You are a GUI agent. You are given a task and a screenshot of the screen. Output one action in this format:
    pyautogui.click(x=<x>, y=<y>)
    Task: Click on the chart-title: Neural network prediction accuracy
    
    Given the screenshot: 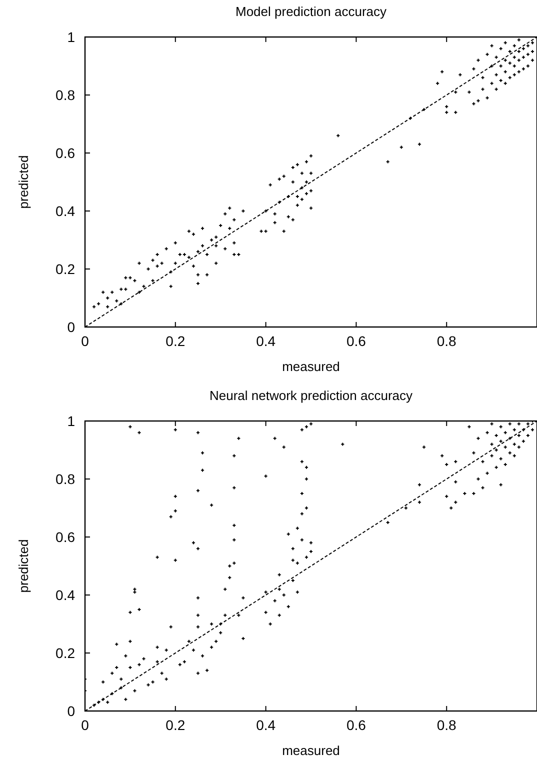 What is the action you would take?
    pyautogui.click(x=311, y=395)
    